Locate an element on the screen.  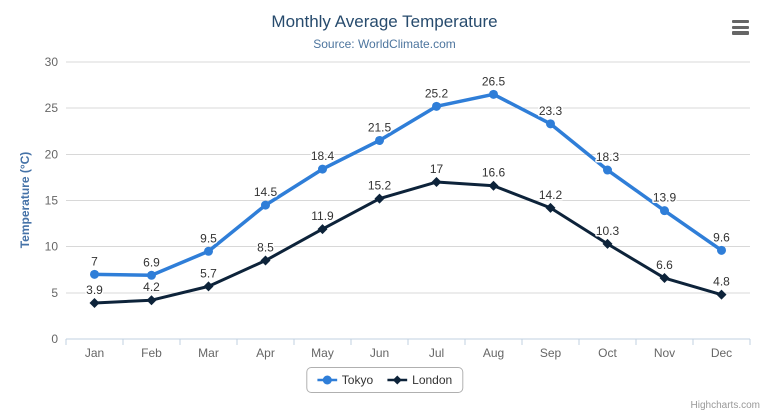
x-axis-label-apr: Apr is located at coordinates (265, 353).